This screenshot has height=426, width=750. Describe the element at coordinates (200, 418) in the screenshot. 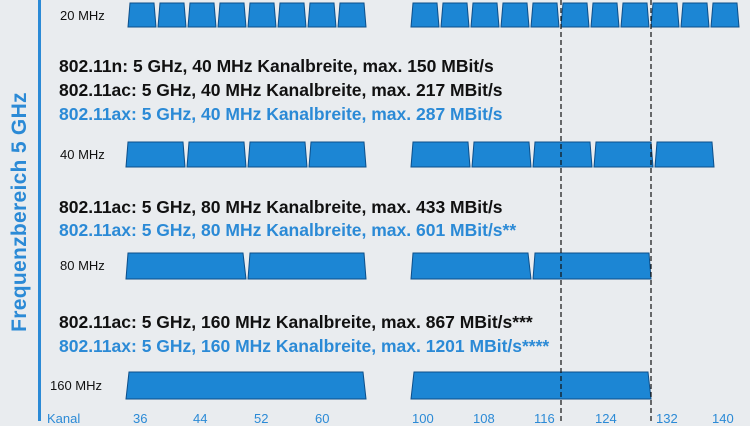

I see `channel-number: 44` at that location.